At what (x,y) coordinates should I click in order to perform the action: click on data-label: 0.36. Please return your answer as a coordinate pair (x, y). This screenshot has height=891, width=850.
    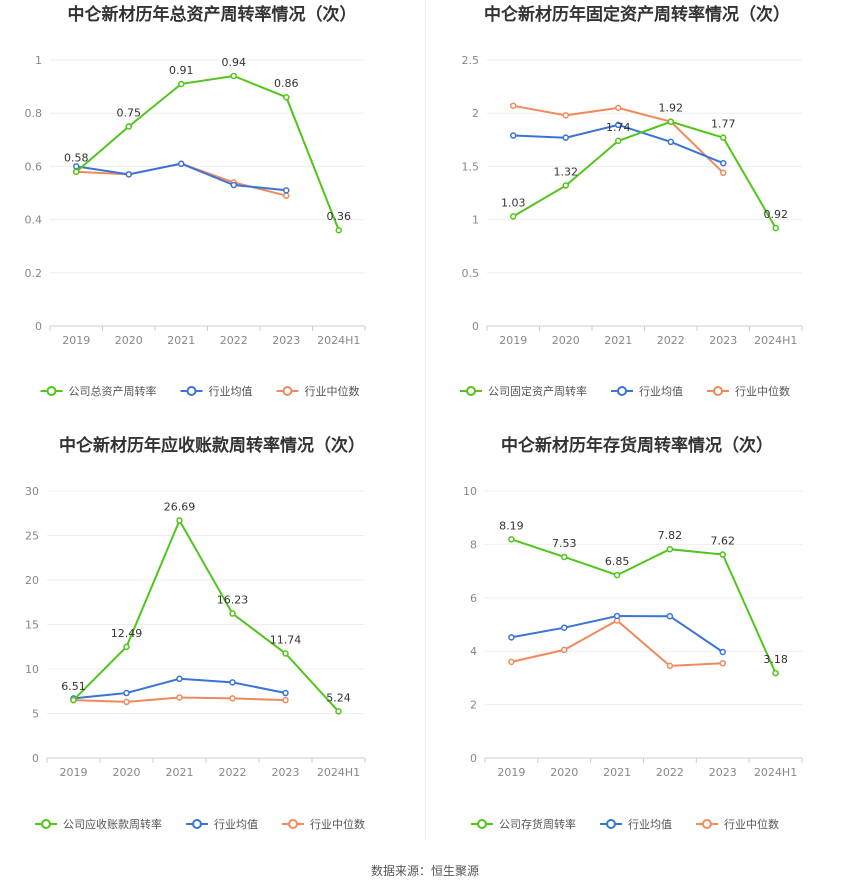
    Looking at the image, I should click on (339, 216).